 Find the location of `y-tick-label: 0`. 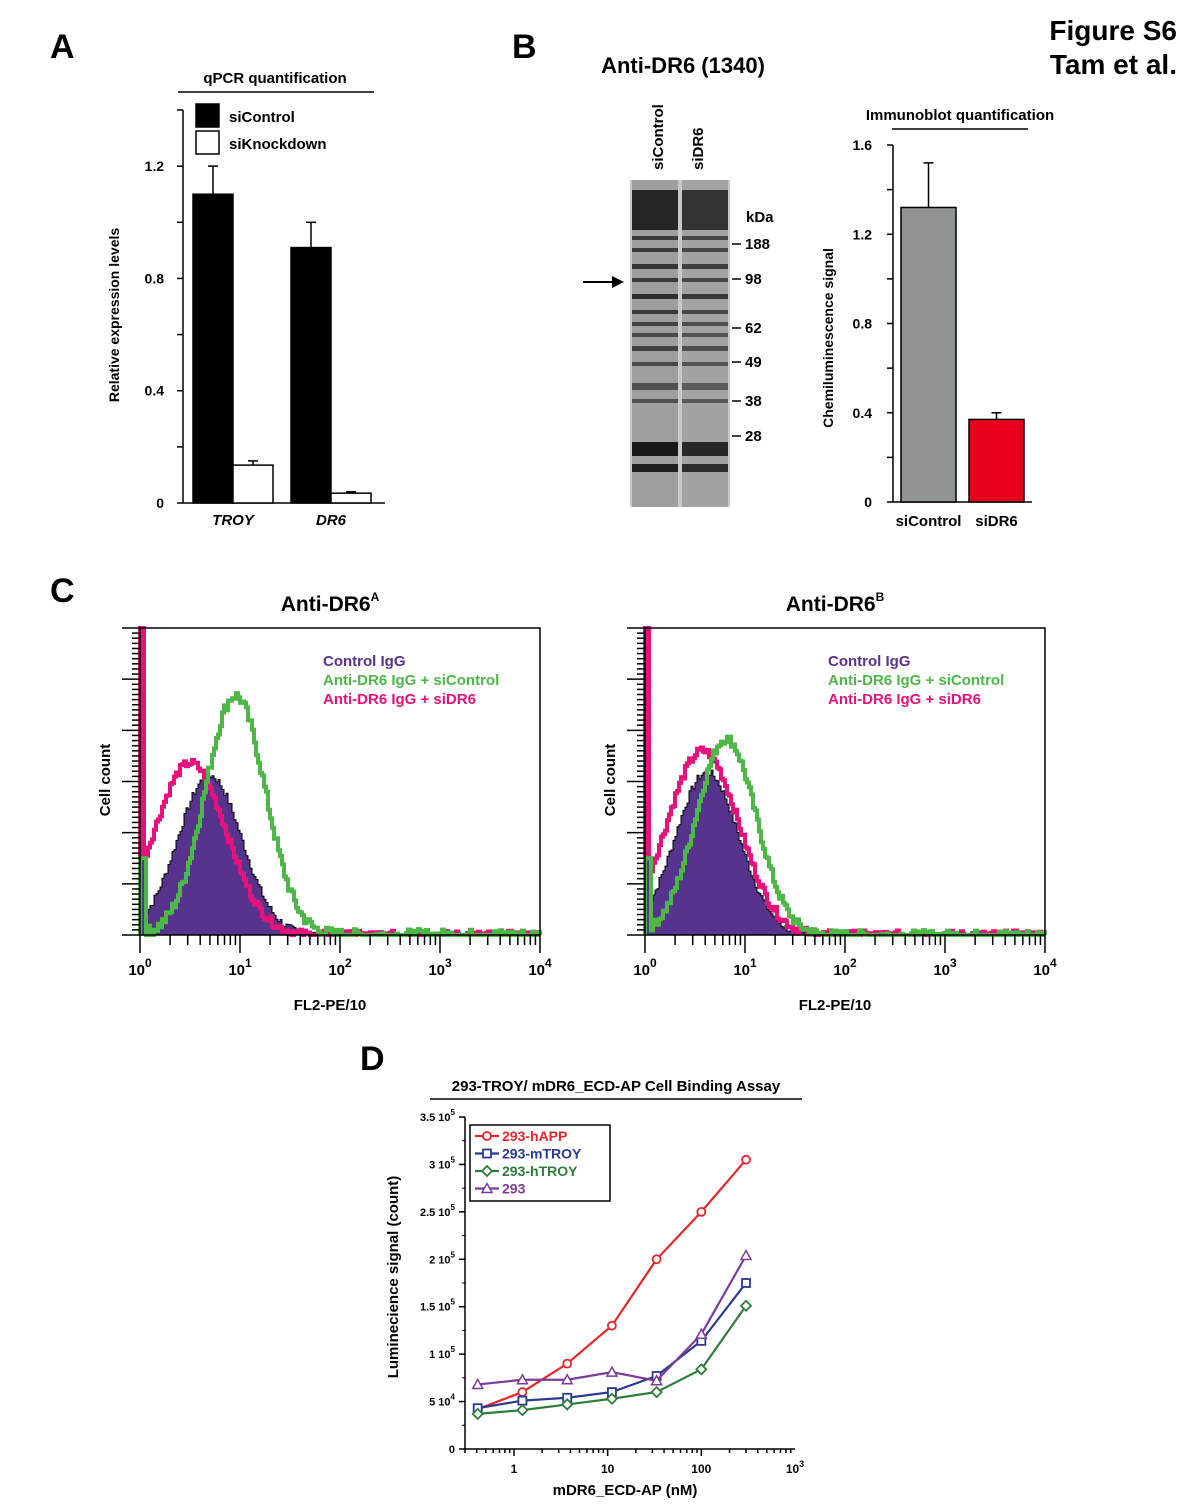

y-tick-label: 0 is located at coordinates (452, 1450).